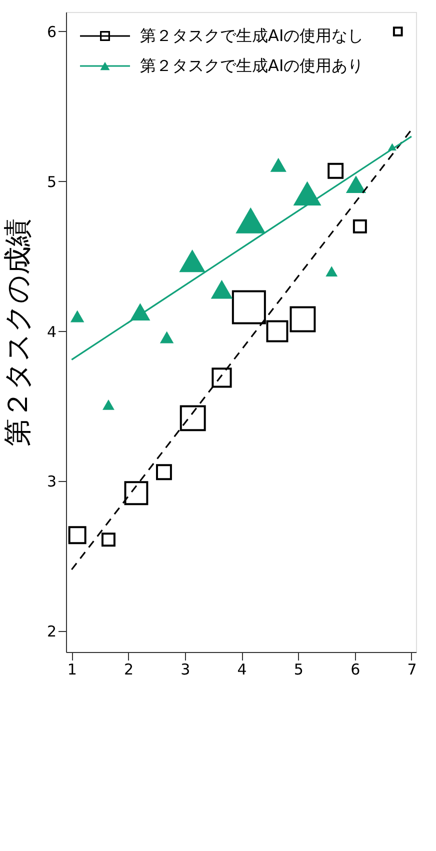 The width and height of the screenshot is (436, 851). I want to click on y-tick-label: 5, so click(51, 181).